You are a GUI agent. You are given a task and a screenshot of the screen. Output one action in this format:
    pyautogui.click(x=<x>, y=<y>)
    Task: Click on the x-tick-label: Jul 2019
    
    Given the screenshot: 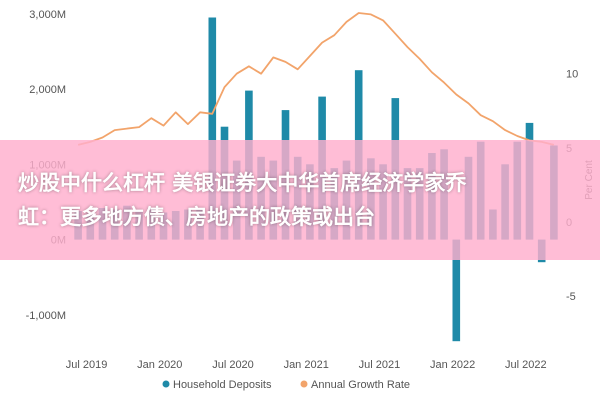 What is the action you would take?
    pyautogui.click(x=87, y=365)
    